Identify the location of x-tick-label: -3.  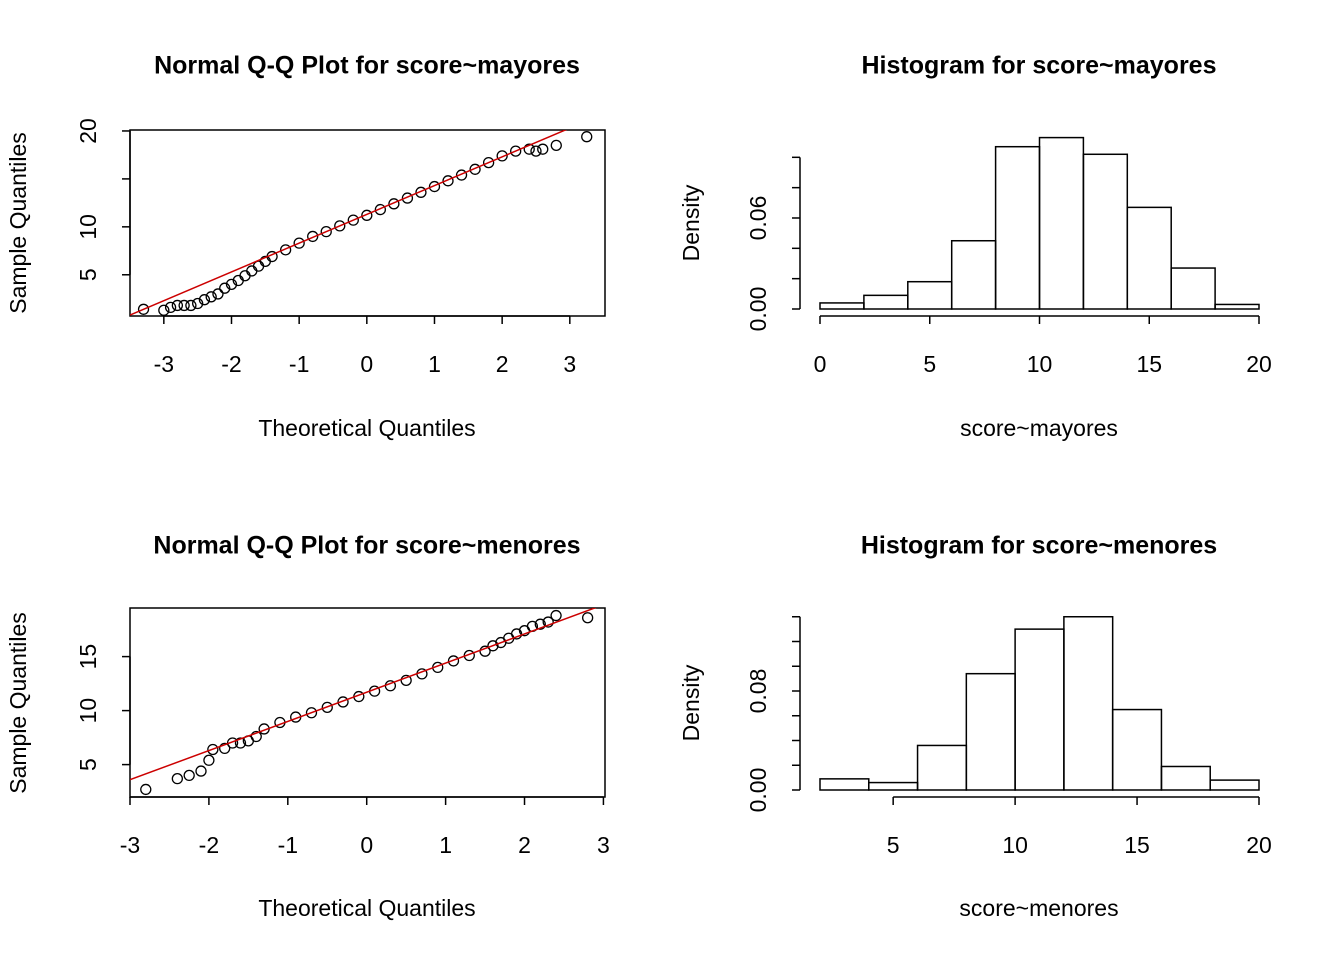
(130, 845).